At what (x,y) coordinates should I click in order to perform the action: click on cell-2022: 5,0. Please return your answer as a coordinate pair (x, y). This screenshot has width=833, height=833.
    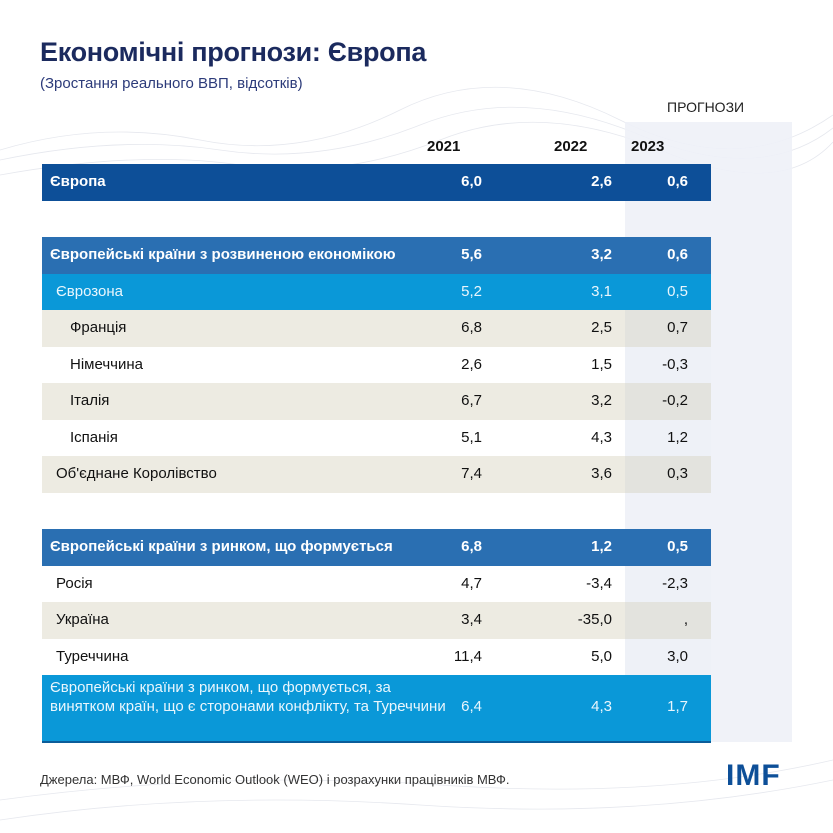
    Looking at the image, I should click on (601, 656).